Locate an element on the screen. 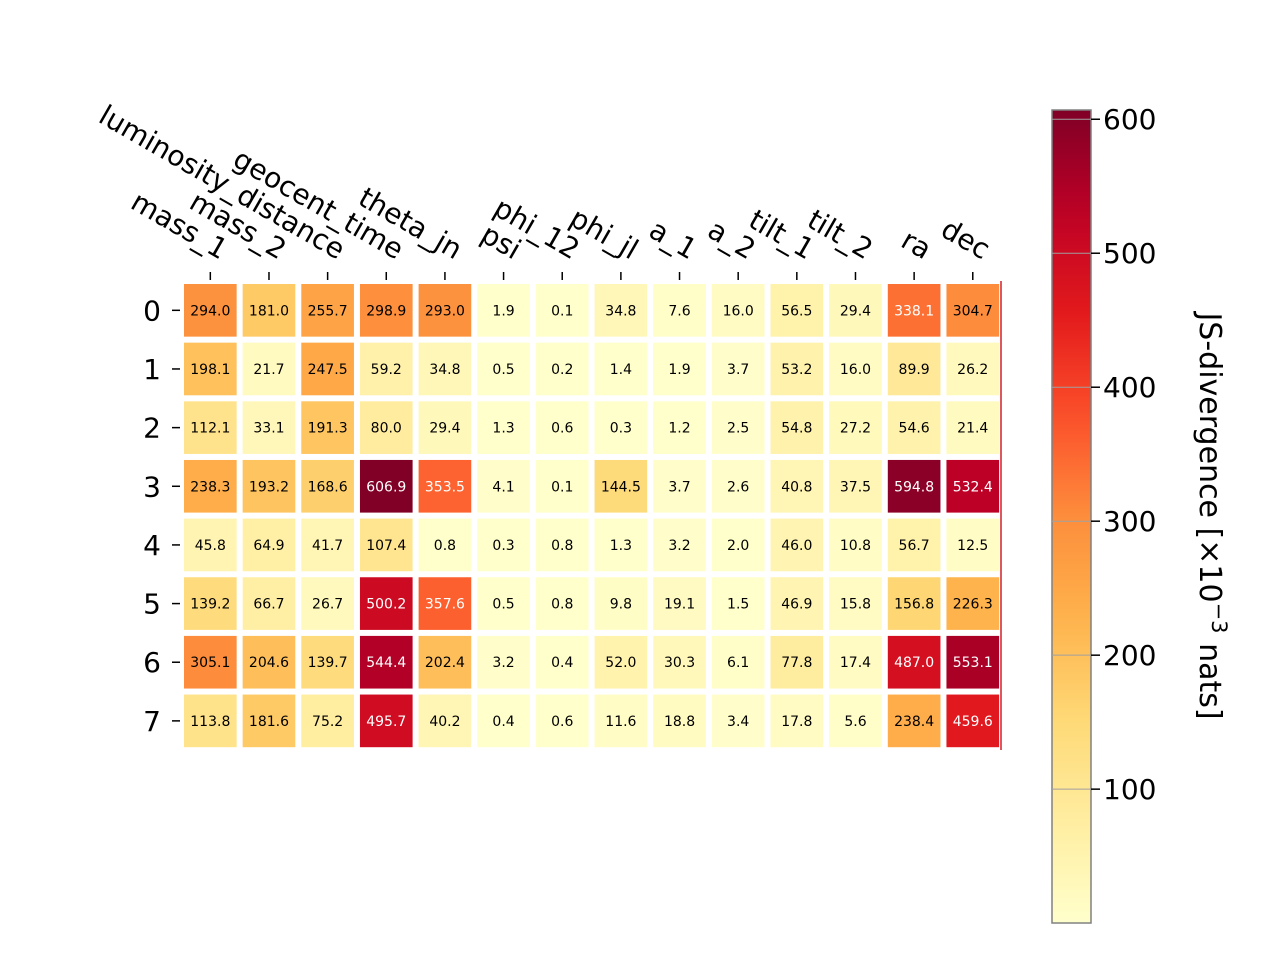  colorbar-tick-label: 600 is located at coordinates (1129, 119).